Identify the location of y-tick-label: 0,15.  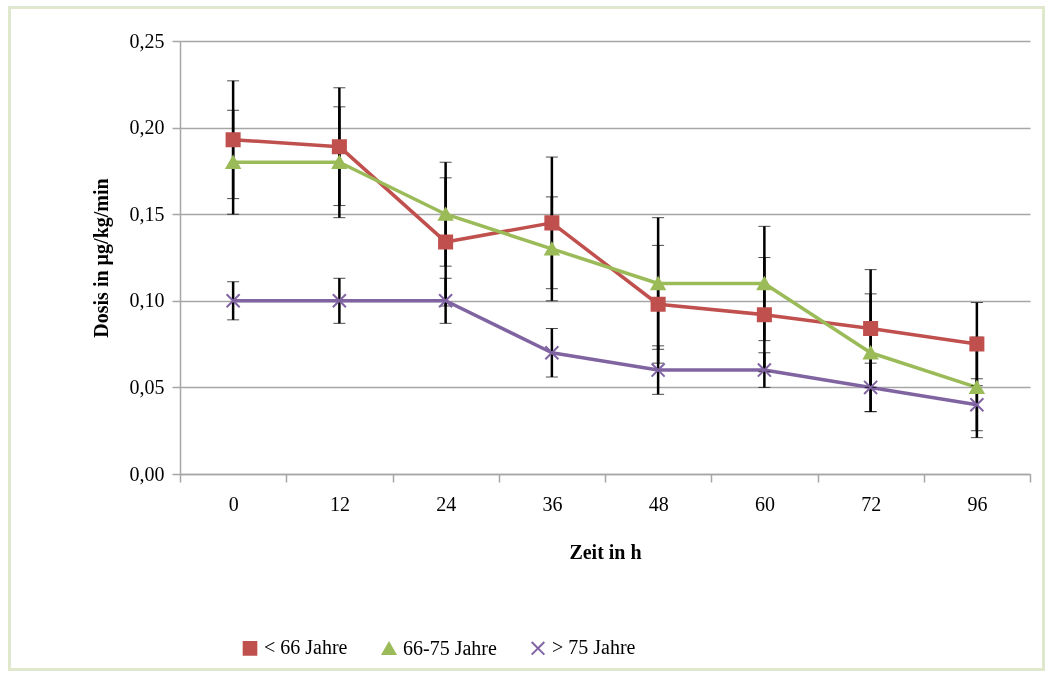
(147, 213).